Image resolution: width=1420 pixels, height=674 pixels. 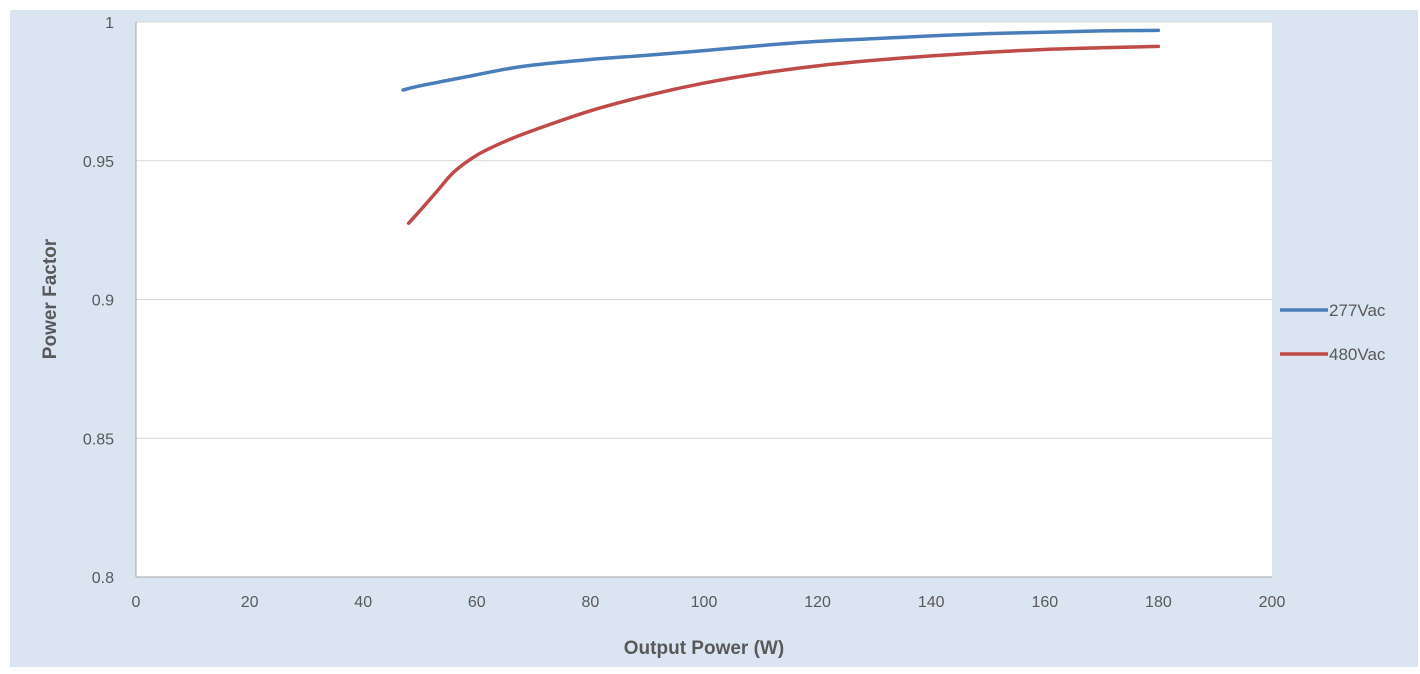 What do you see at coordinates (817, 602) in the screenshot?
I see `x-tick-label: 120` at bounding box center [817, 602].